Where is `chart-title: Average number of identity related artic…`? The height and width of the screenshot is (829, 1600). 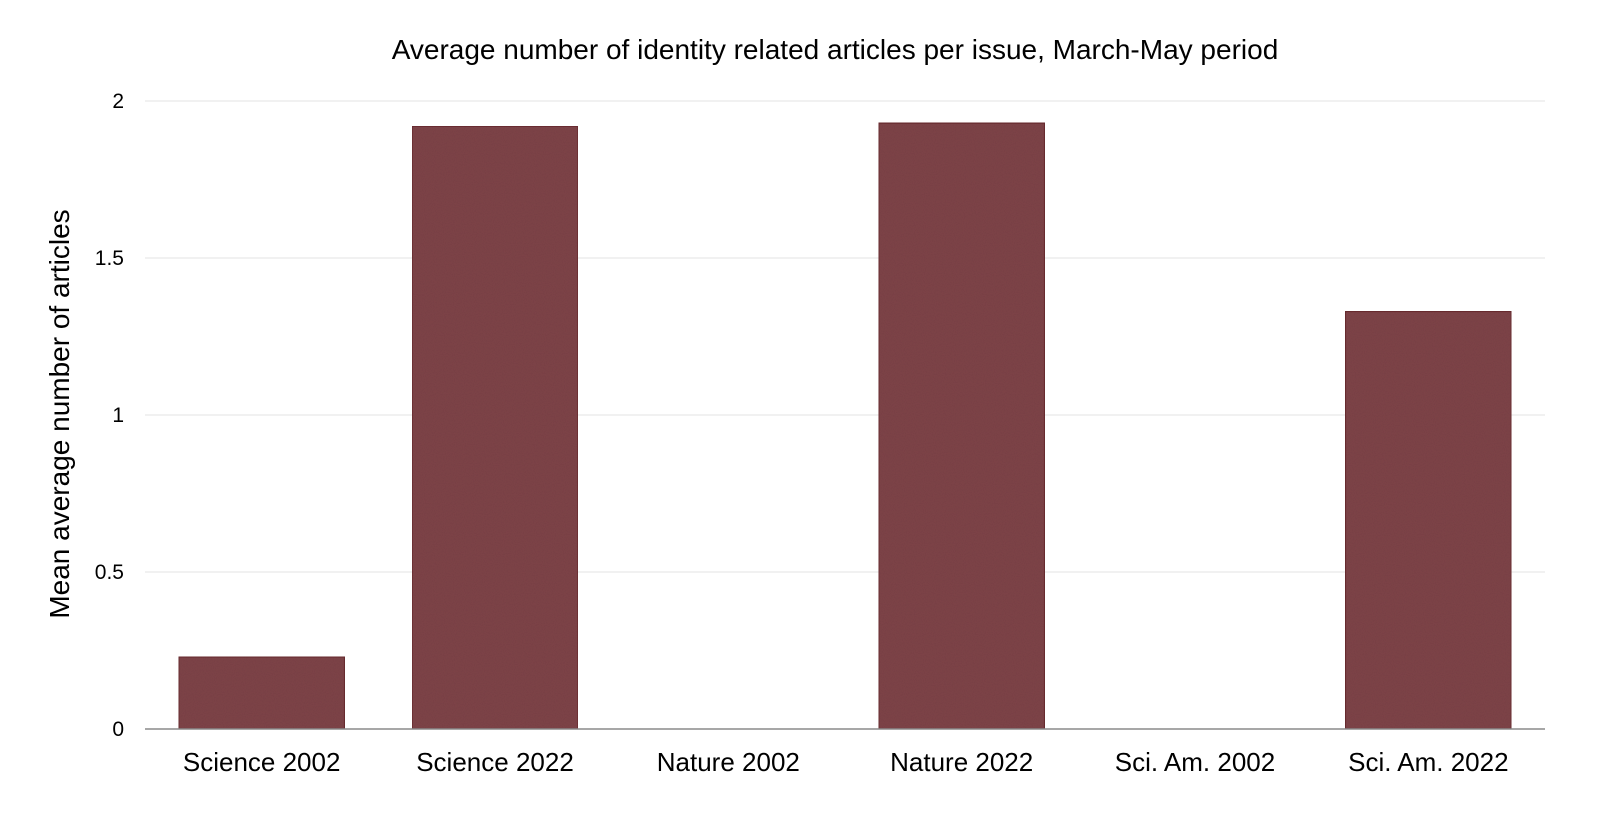
chart-title: Average number of identity related artic… is located at coordinates (835, 49).